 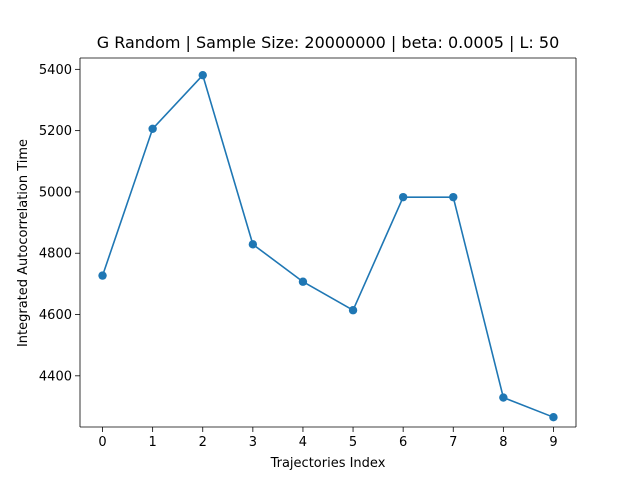 I want to click on x-tick-label: 9, so click(x=553, y=442).